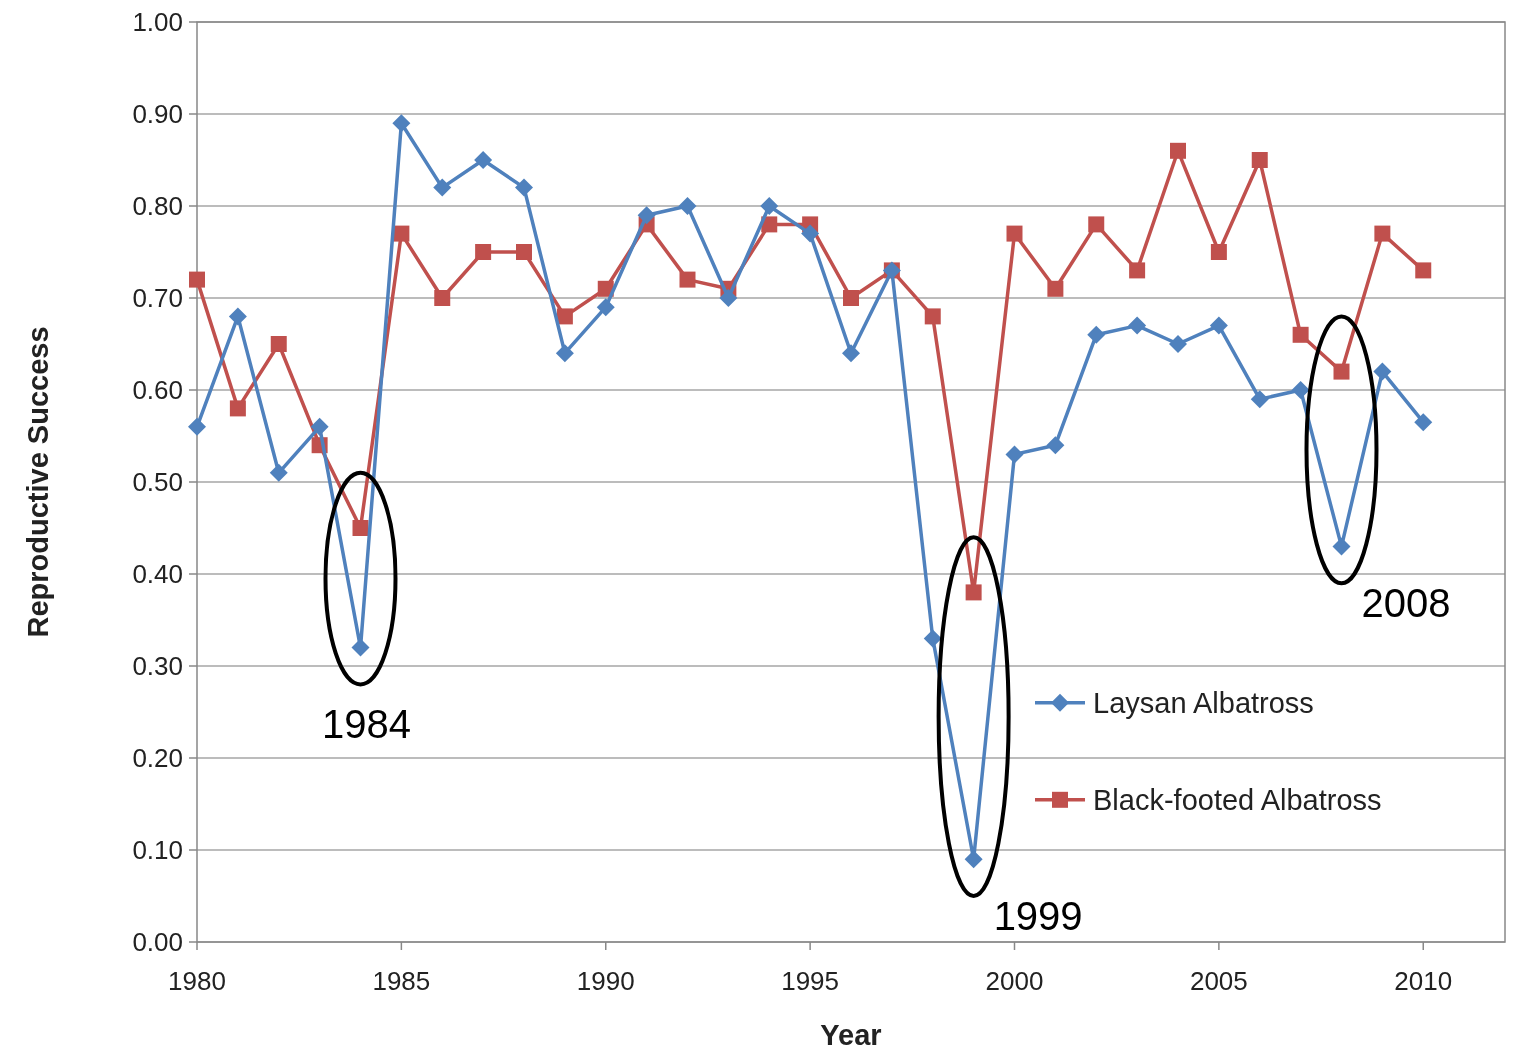 The width and height of the screenshot is (1516, 1060). Describe the element at coordinates (1203, 702) in the screenshot. I see `legend-label: Laysan Albatross` at that location.